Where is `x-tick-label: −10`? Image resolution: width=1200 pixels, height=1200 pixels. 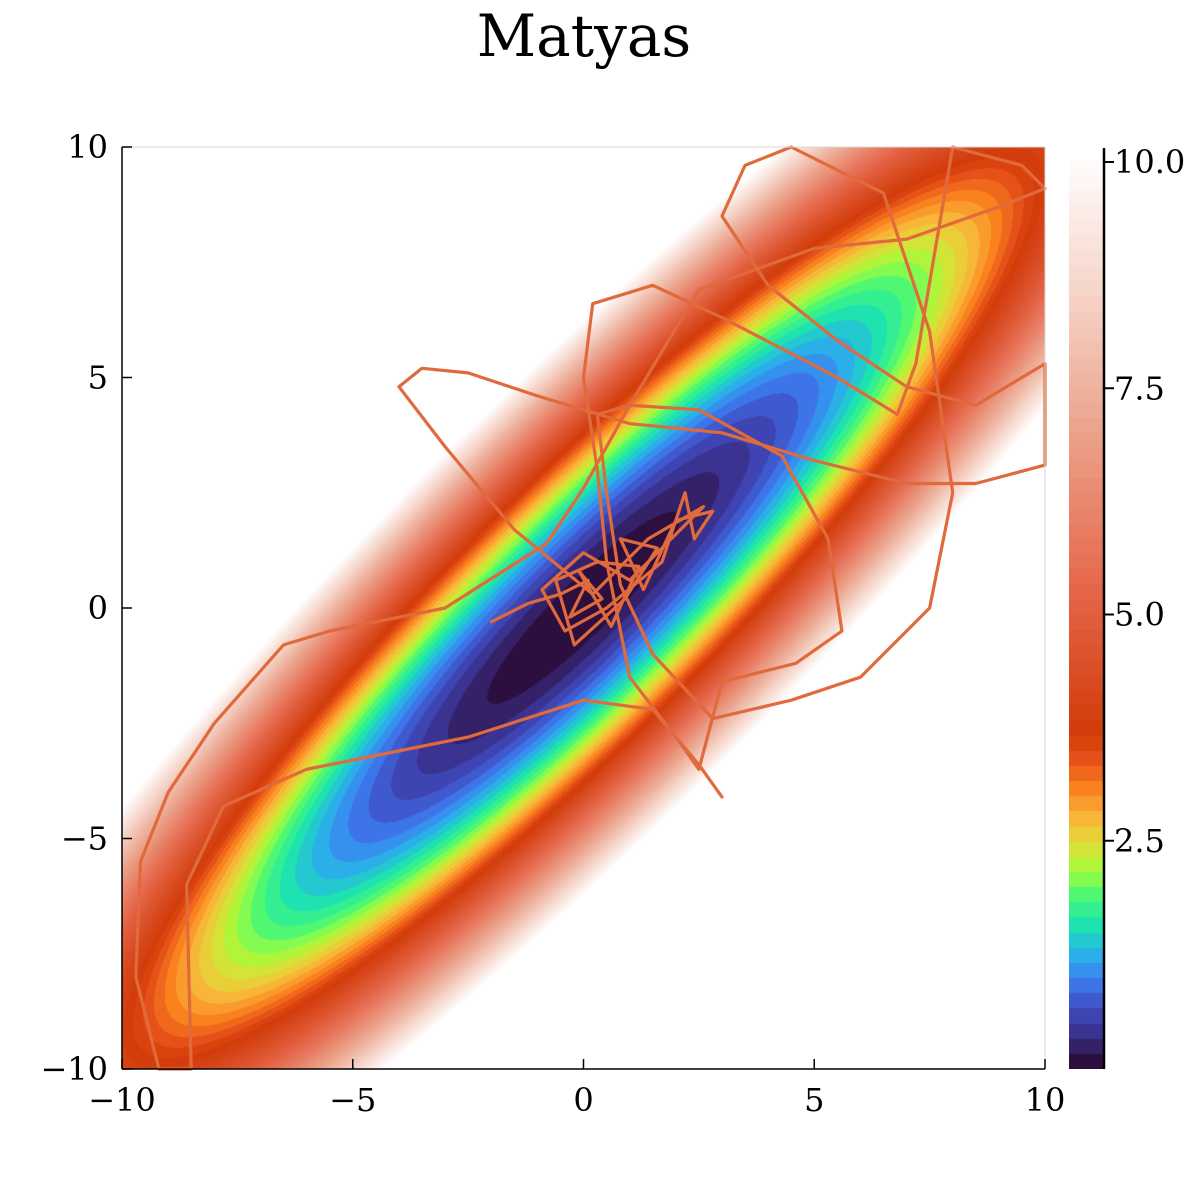
x-tick-label: −10 is located at coordinates (122, 1100).